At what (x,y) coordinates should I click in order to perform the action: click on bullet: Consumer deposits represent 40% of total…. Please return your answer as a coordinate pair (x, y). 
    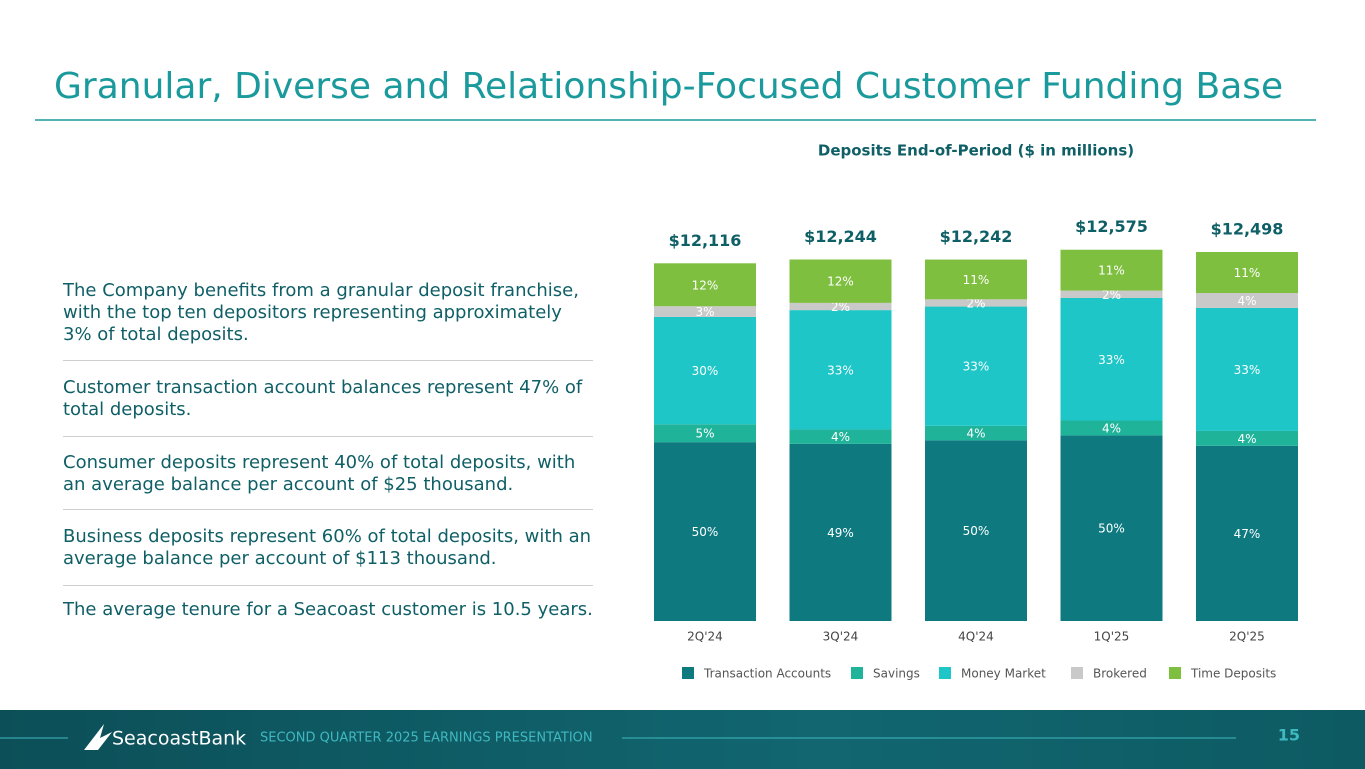
    Looking at the image, I should click on (319, 473).